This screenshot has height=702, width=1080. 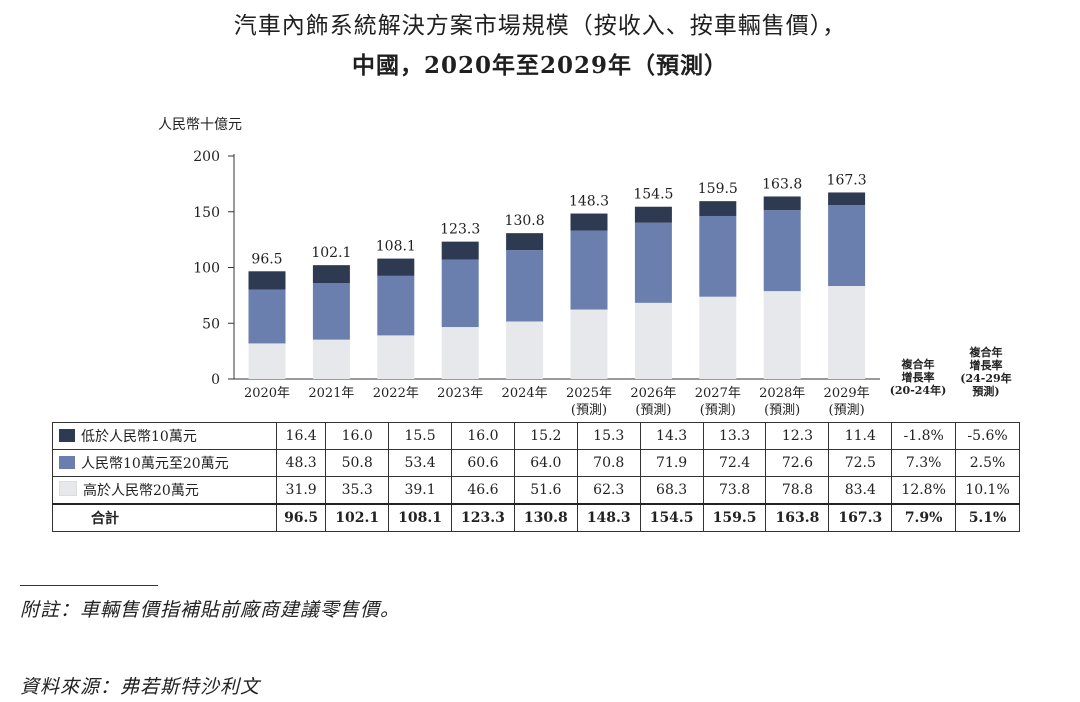 I want to click on footnote-text: 附註：車輛售價指補貼前廠商建議零售價。, so click(x=210, y=610).